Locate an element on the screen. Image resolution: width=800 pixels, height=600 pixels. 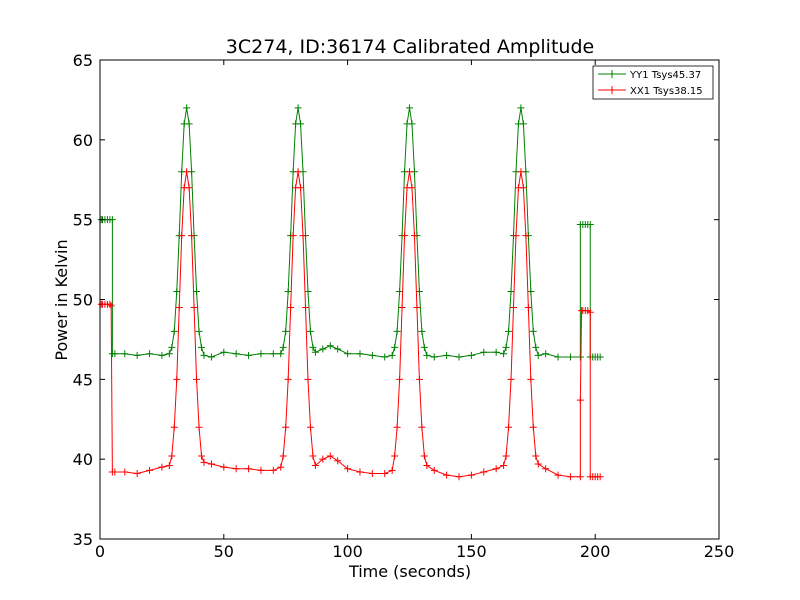
x-tick-label: 200 is located at coordinates (595, 551).